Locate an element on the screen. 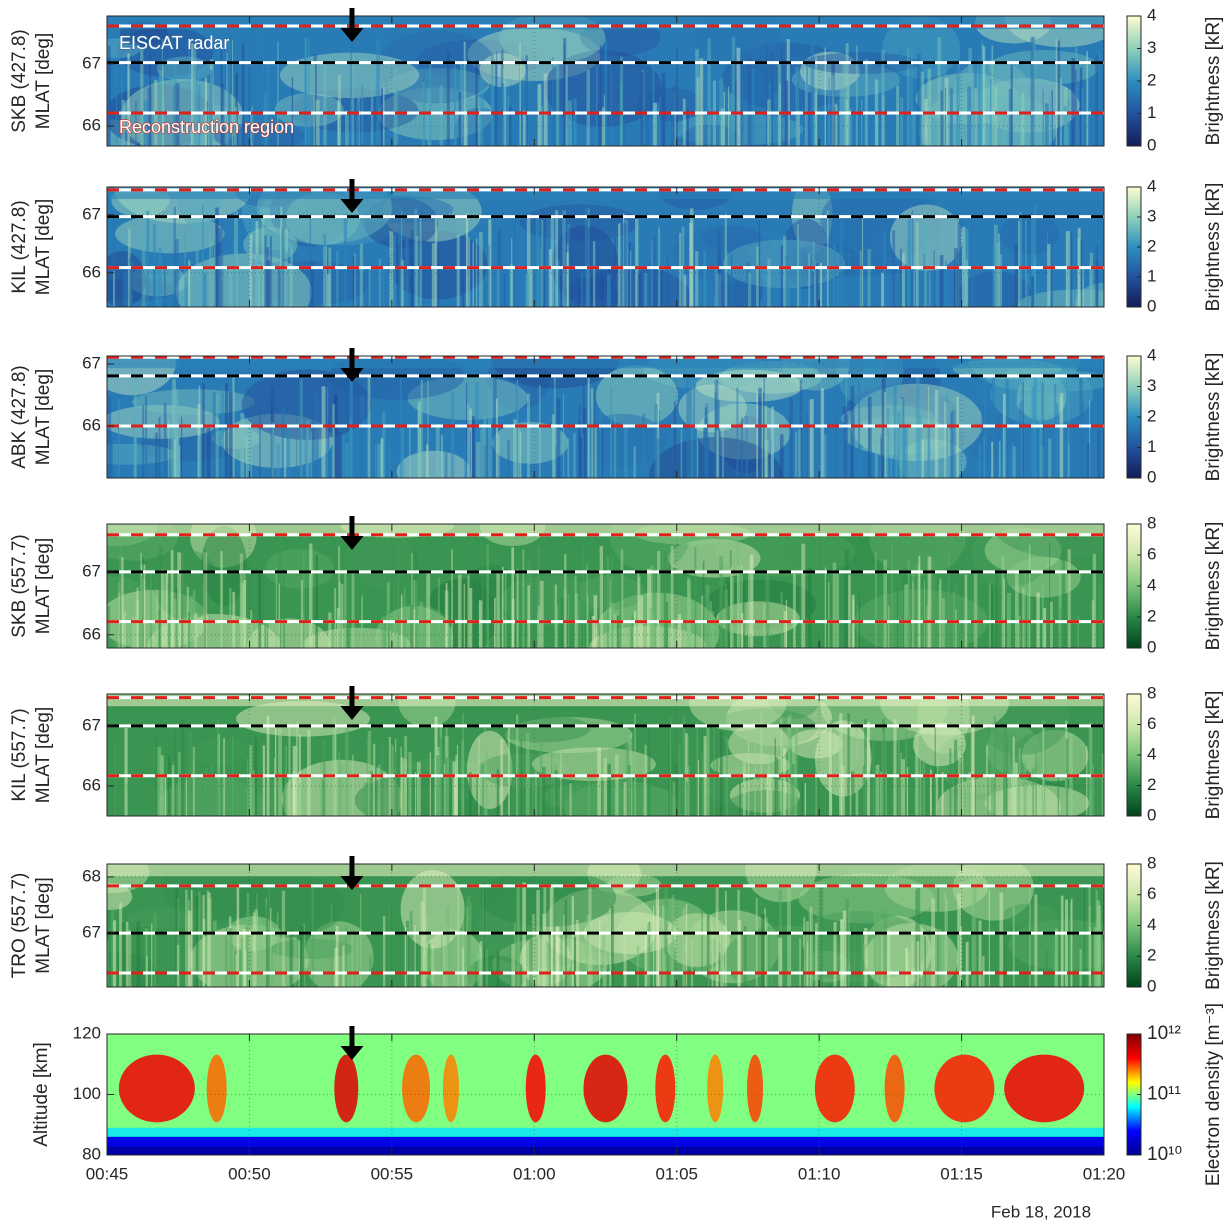 The height and width of the screenshot is (1230, 1231). colorbar-label: Brightness [kR] is located at coordinates (1213, 586).